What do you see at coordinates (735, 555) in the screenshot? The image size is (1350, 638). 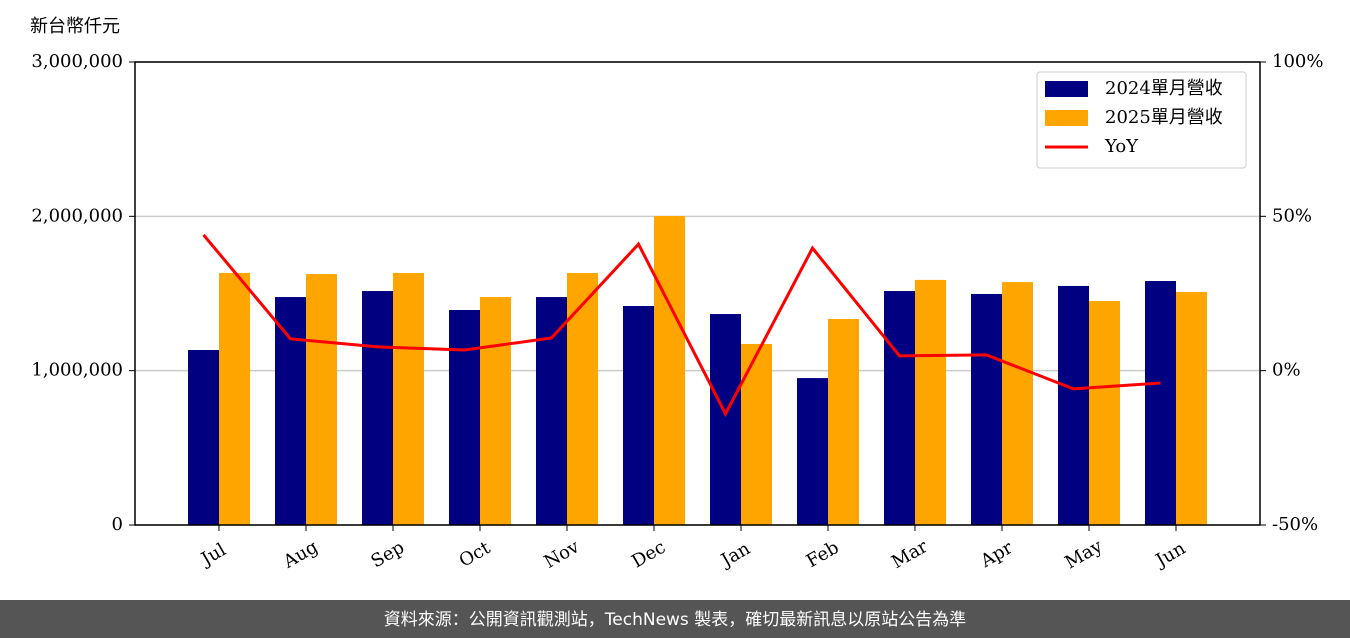 I see `x-tick-label: Jan` at bounding box center [735, 555].